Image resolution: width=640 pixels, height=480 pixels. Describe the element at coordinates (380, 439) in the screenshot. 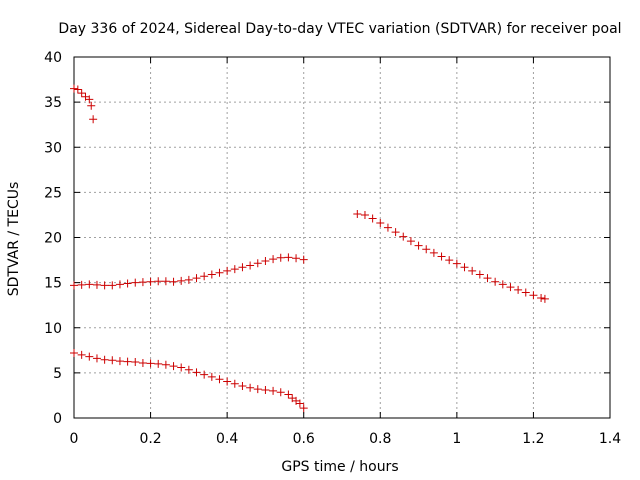

I see `x-tick-label: 0.8` at that location.